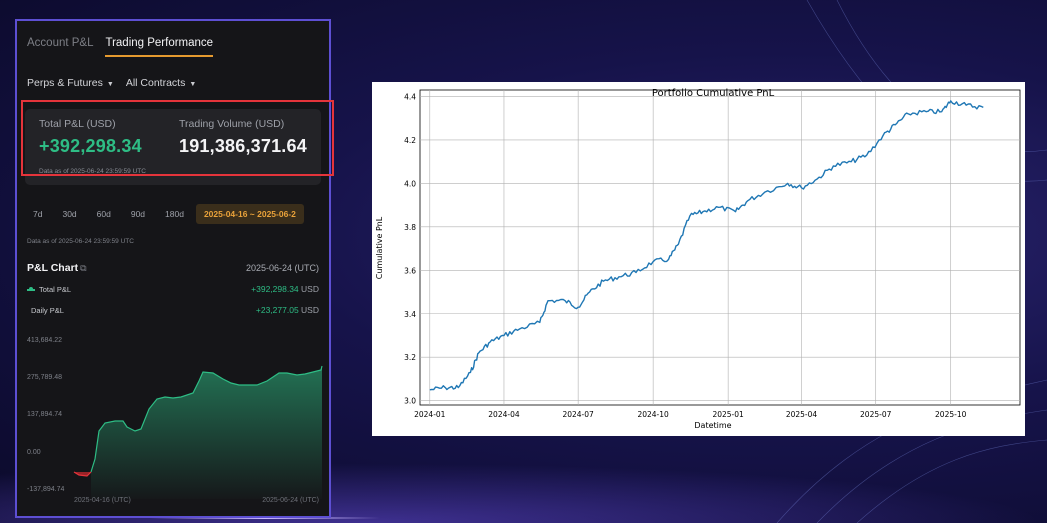  What do you see at coordinates (713, 93) in the screenshot?
I see `chart-title: Portfolio Cumulative PnL` at bounding box center [713, 93].